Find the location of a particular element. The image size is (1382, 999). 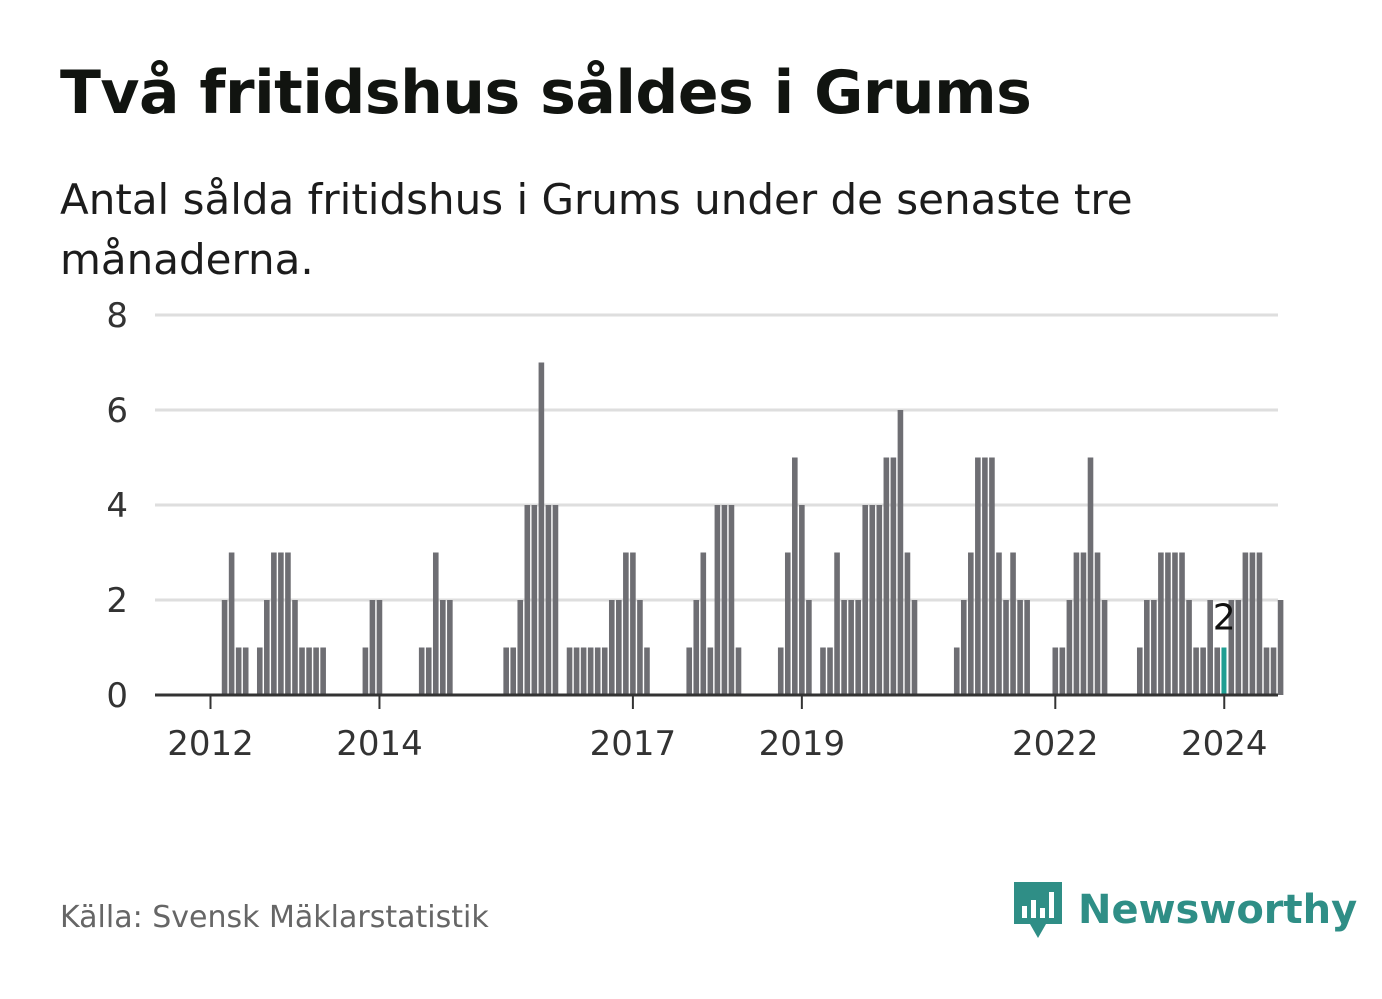

newsworthy-logo-icon is located at coordinates (1038, 910).